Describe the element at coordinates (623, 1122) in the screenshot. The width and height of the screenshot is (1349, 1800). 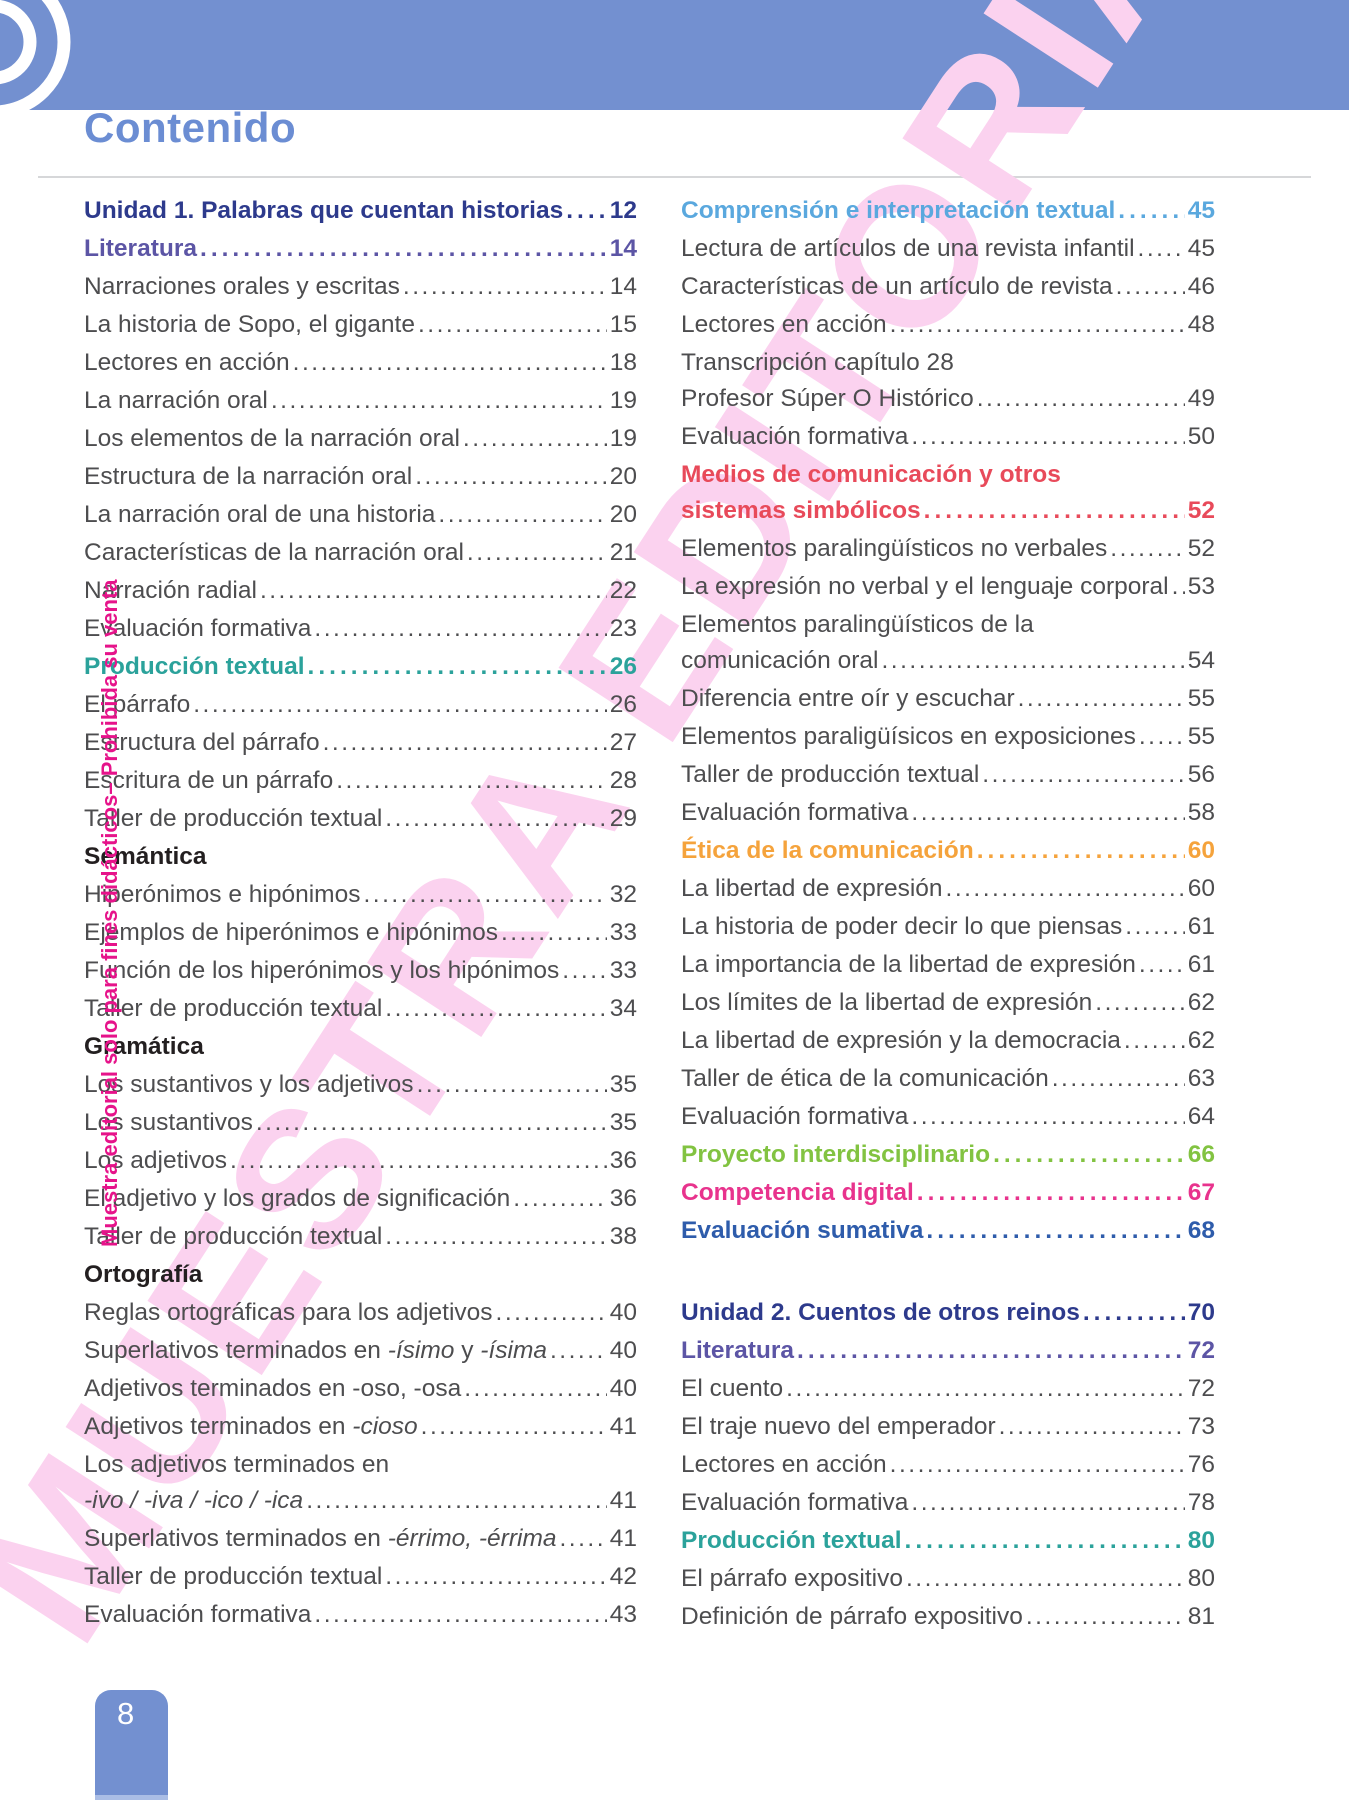
I see `toc-page-number: 35` at that location.